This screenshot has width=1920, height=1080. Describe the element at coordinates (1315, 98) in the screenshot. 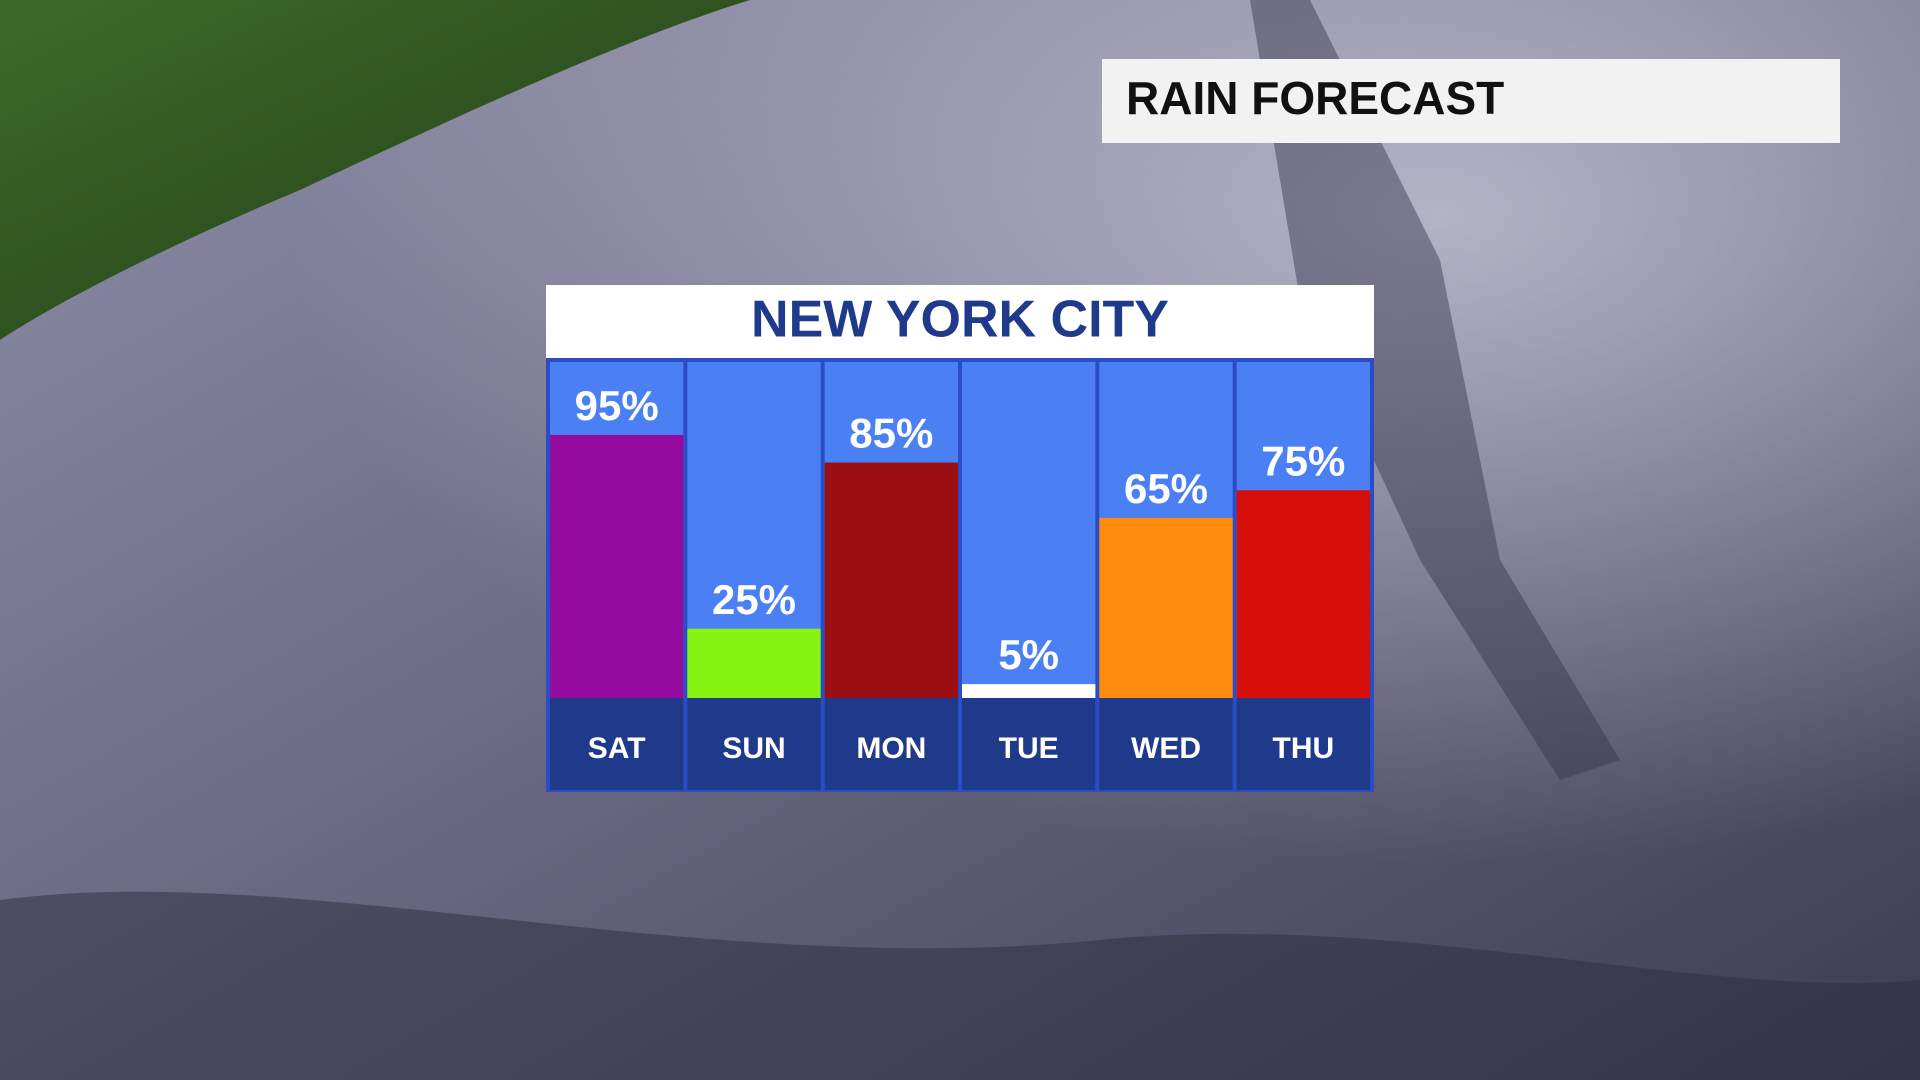

I see `header-title: RAIN FORECAST` at that location.